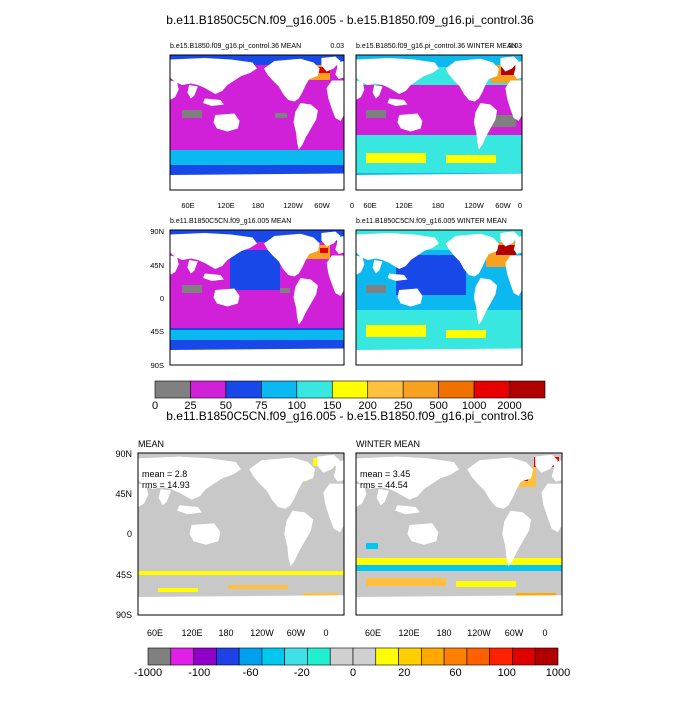  I want to click on lat-tick: 0, so click(162, 298).